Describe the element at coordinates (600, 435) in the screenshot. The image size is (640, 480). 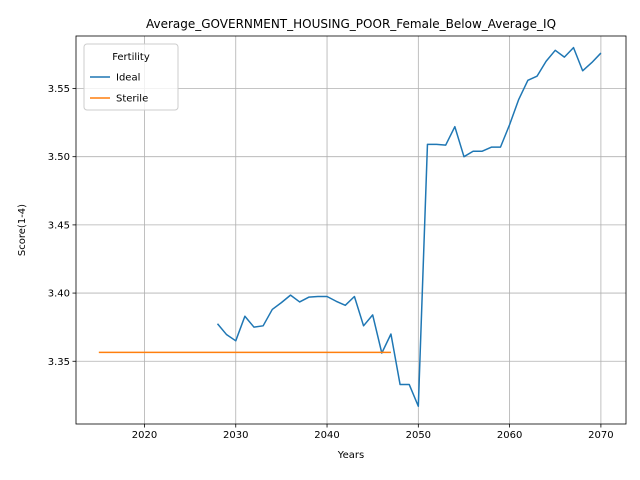
I see `x-tick-label: 2070` at that location.